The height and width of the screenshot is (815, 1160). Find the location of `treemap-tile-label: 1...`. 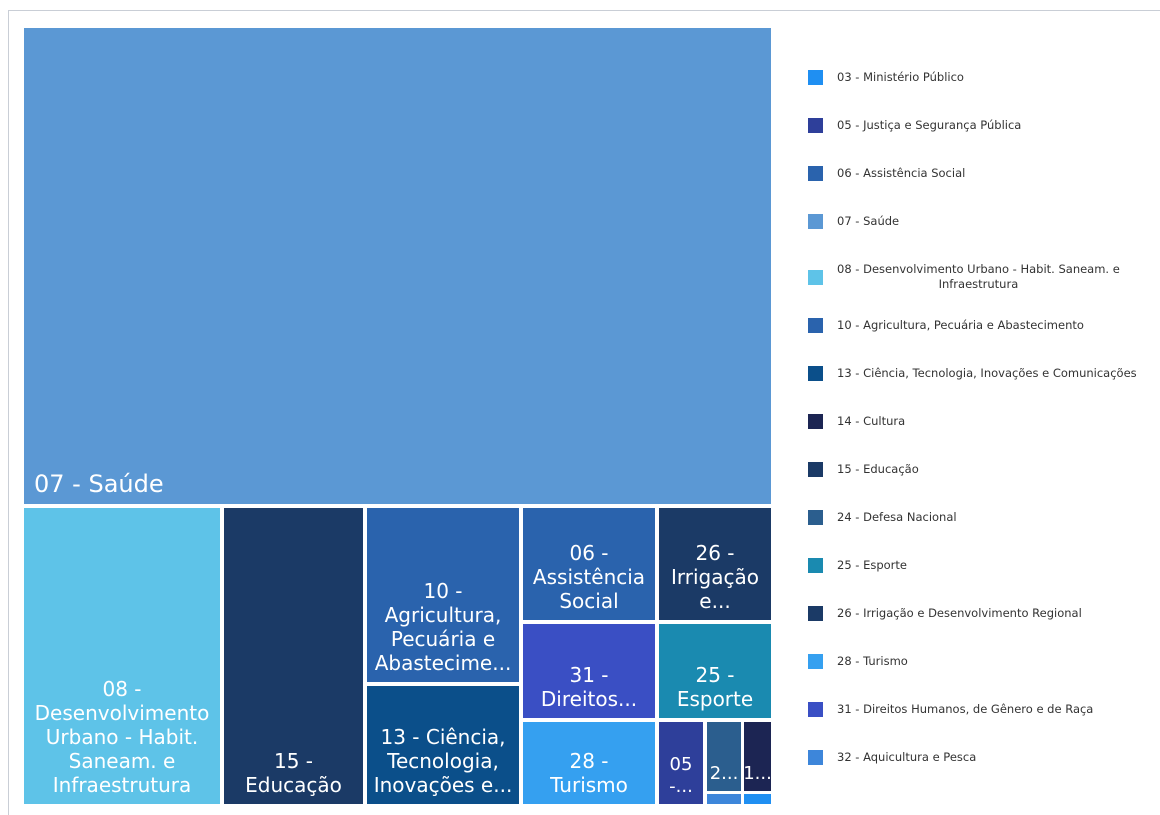

treemap-tile-label: 1... is located at coordinates (757, 773).